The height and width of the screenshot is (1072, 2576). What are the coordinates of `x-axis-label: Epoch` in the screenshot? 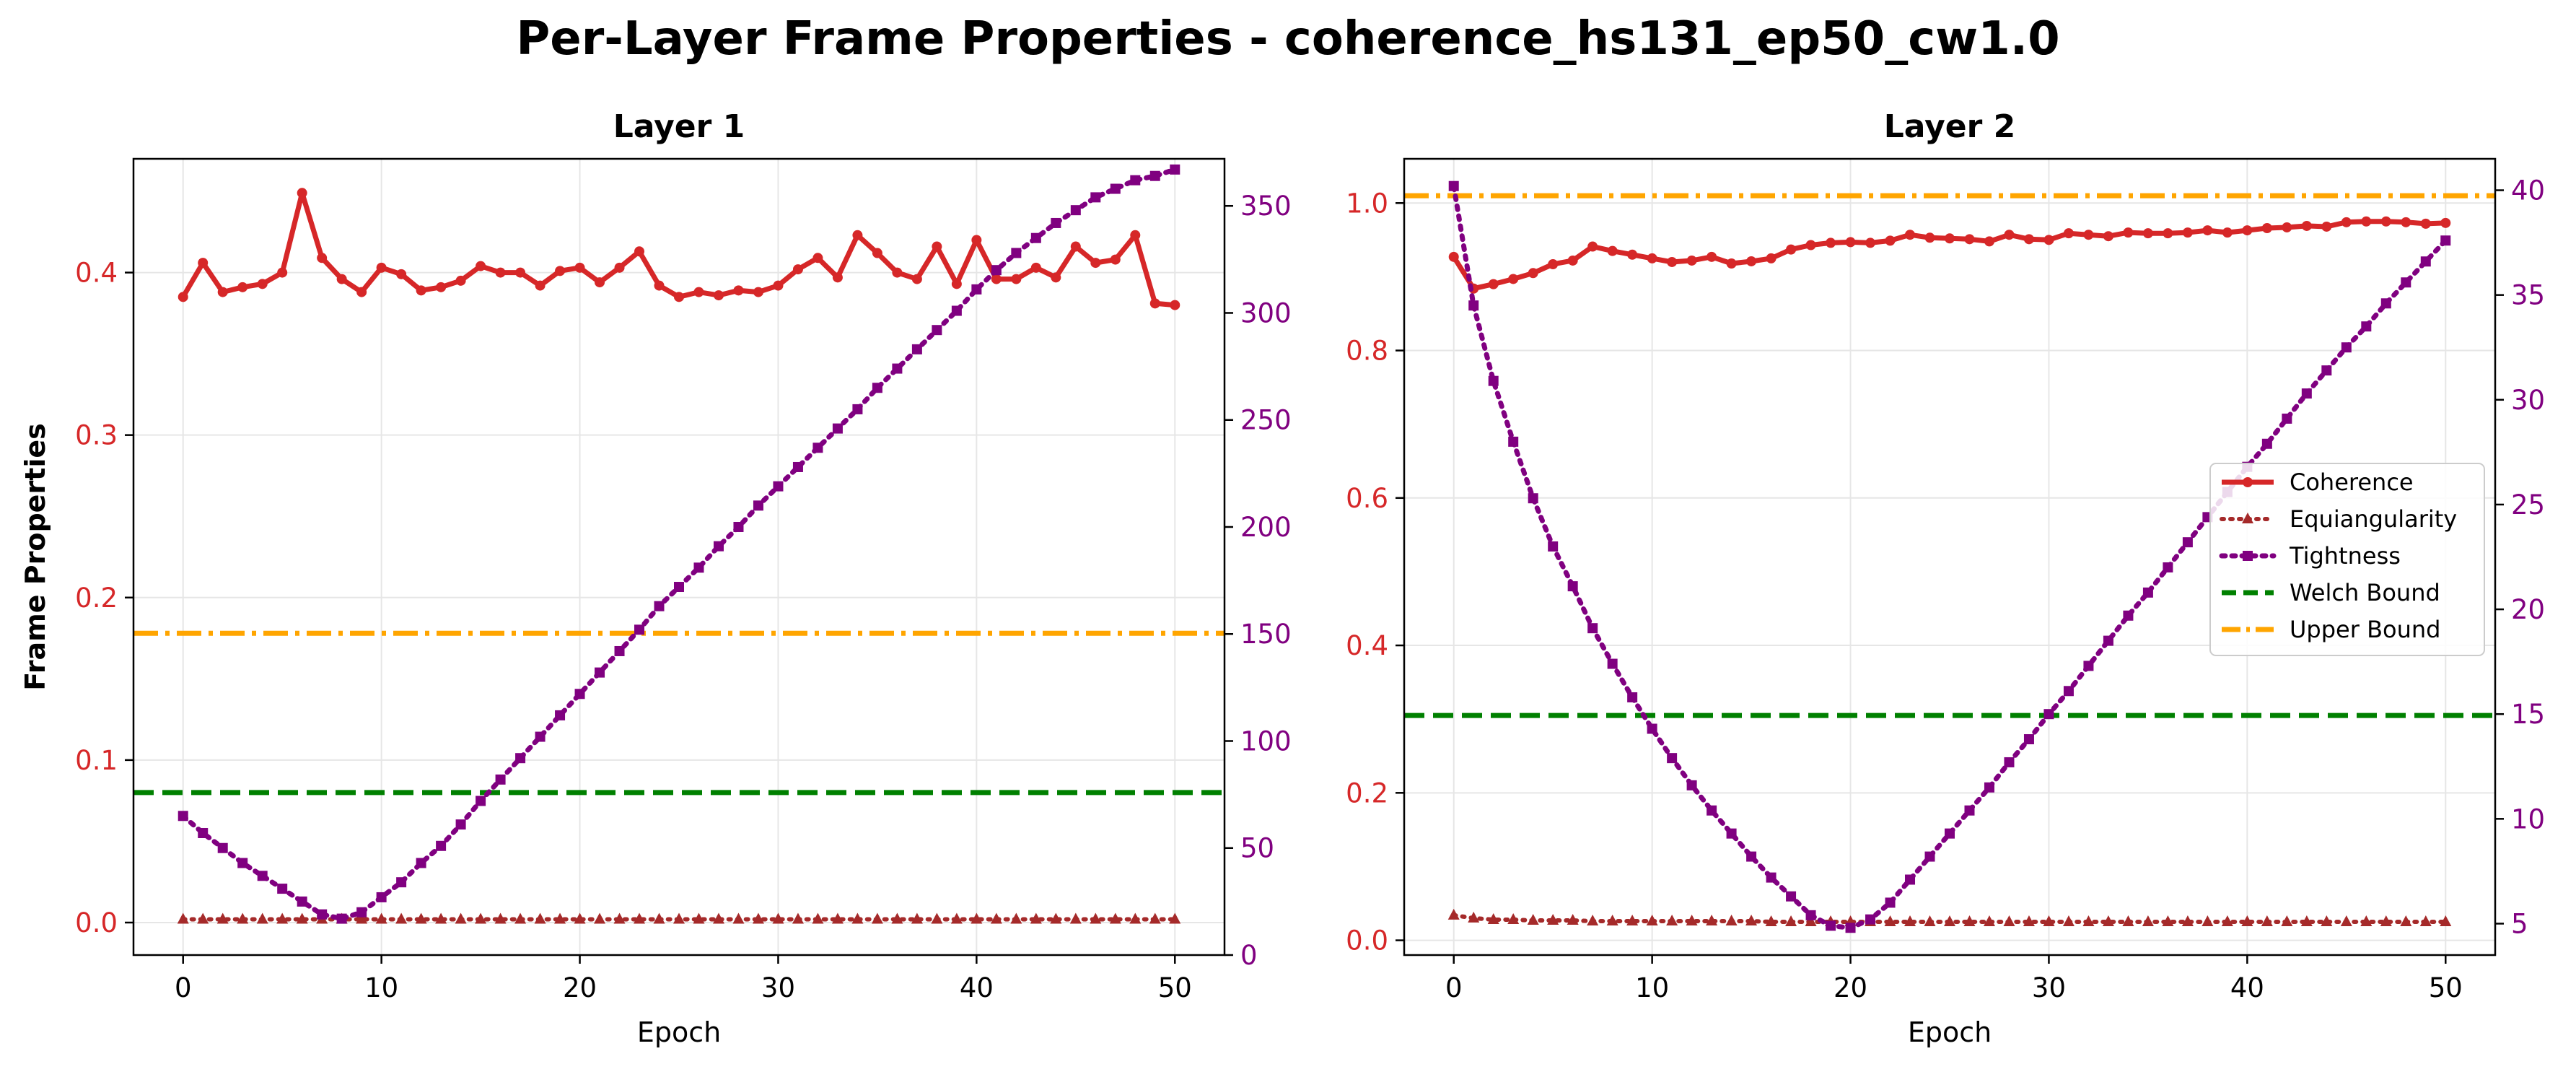 It's located at (679, 1032).